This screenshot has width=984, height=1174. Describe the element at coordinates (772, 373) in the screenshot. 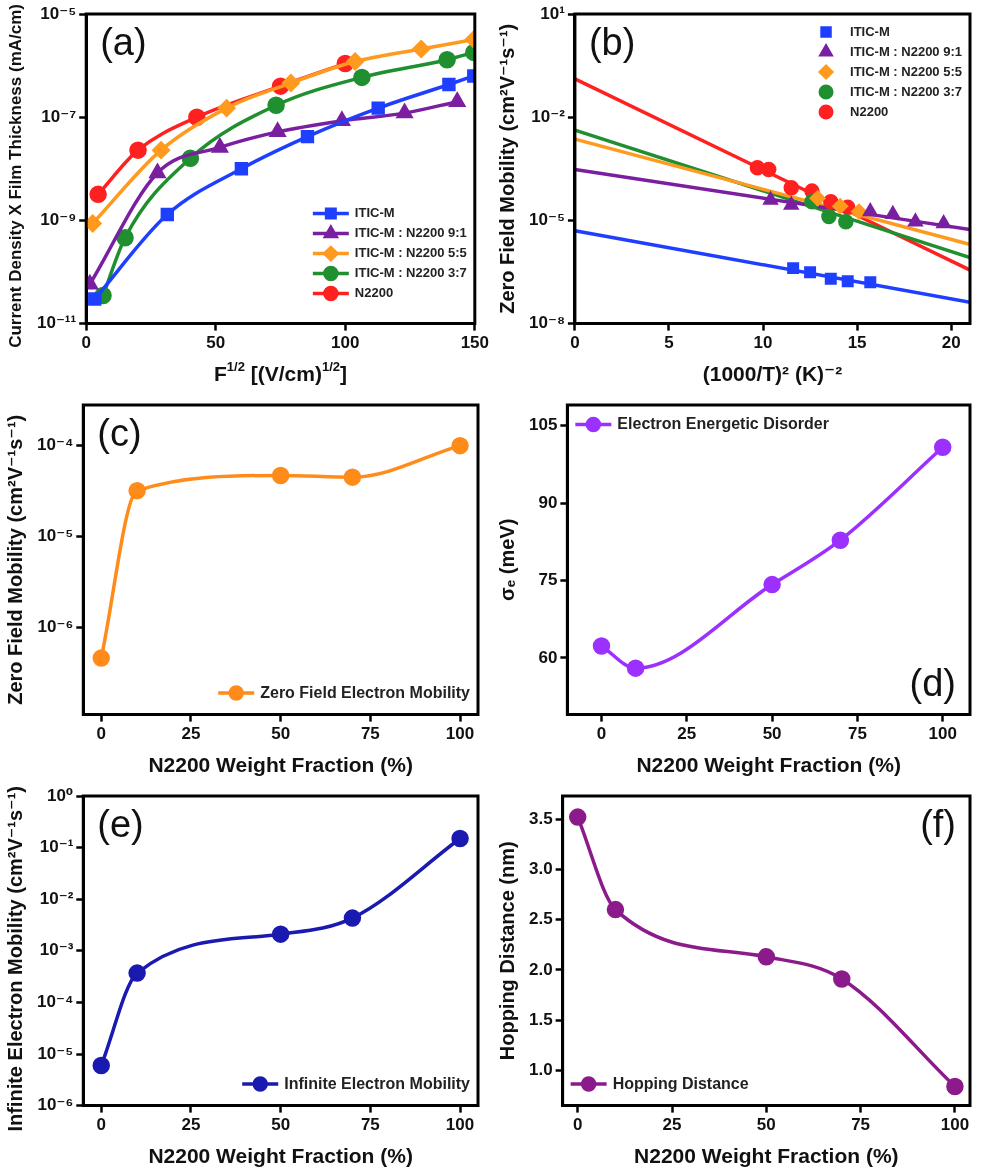

I see `x-axis-title: (1000/T)² (K)⁻²` at that location.